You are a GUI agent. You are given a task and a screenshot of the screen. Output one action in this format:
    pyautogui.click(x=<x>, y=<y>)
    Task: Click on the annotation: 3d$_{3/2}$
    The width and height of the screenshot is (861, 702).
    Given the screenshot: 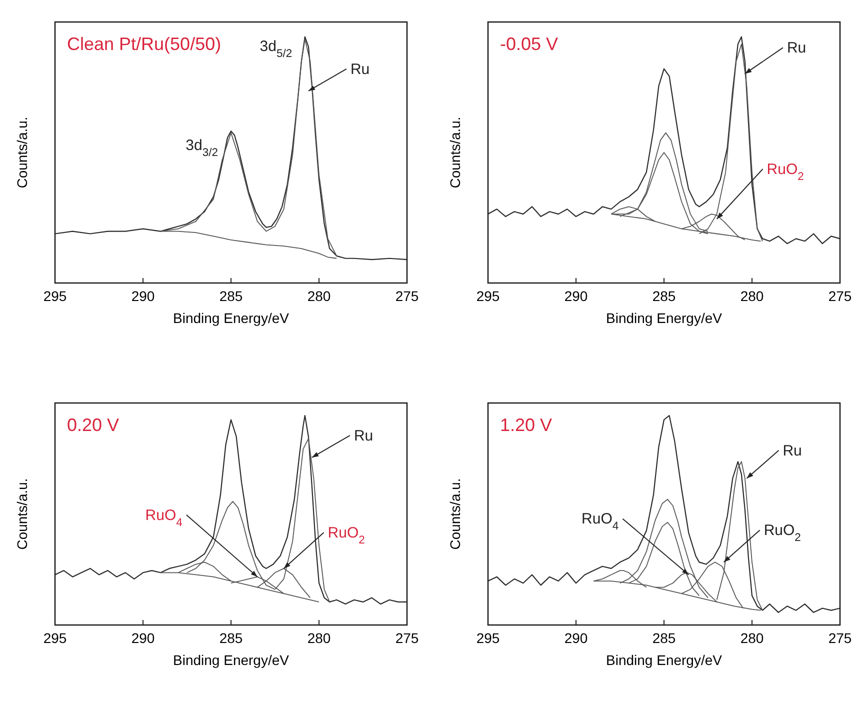 What is the action you would take?
    pyautogui.click(x=202, y=147)
    